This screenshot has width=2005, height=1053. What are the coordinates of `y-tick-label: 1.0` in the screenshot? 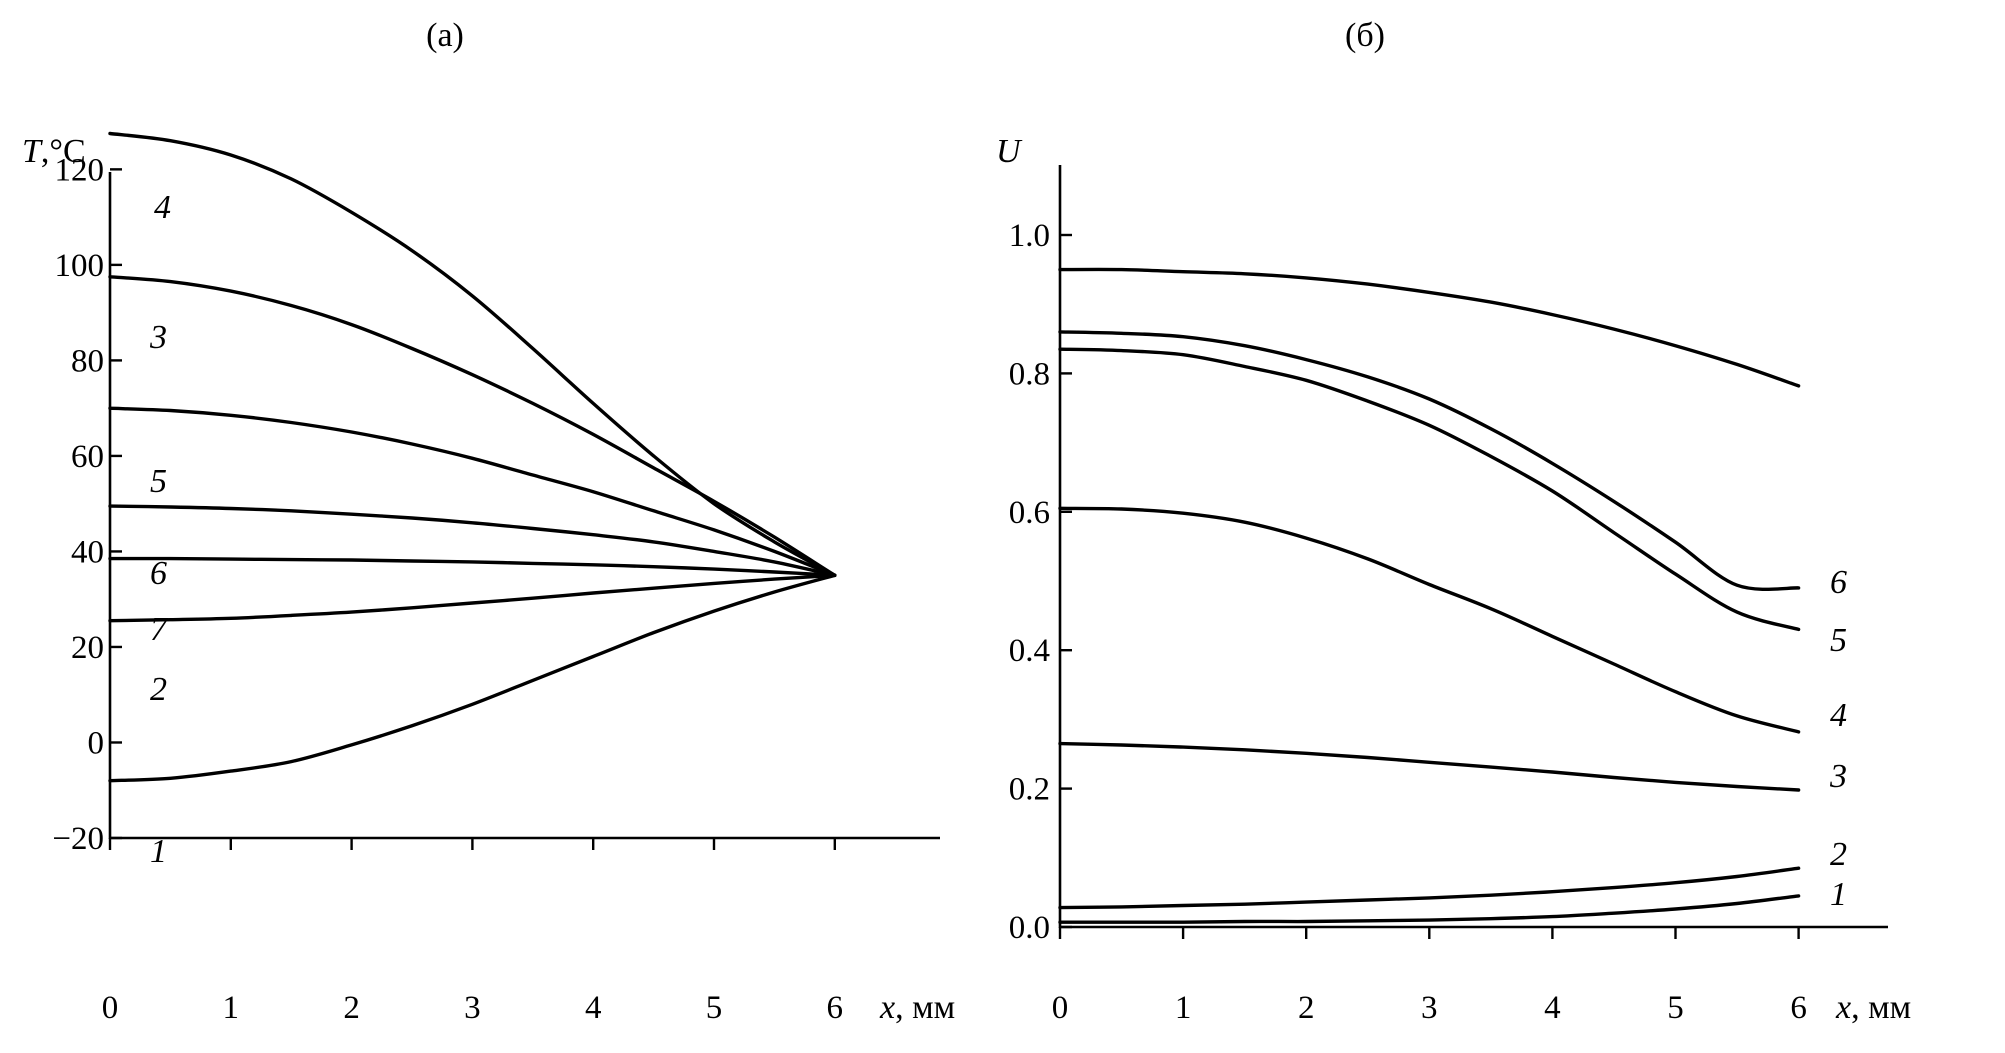 It's located at (1029, 236).